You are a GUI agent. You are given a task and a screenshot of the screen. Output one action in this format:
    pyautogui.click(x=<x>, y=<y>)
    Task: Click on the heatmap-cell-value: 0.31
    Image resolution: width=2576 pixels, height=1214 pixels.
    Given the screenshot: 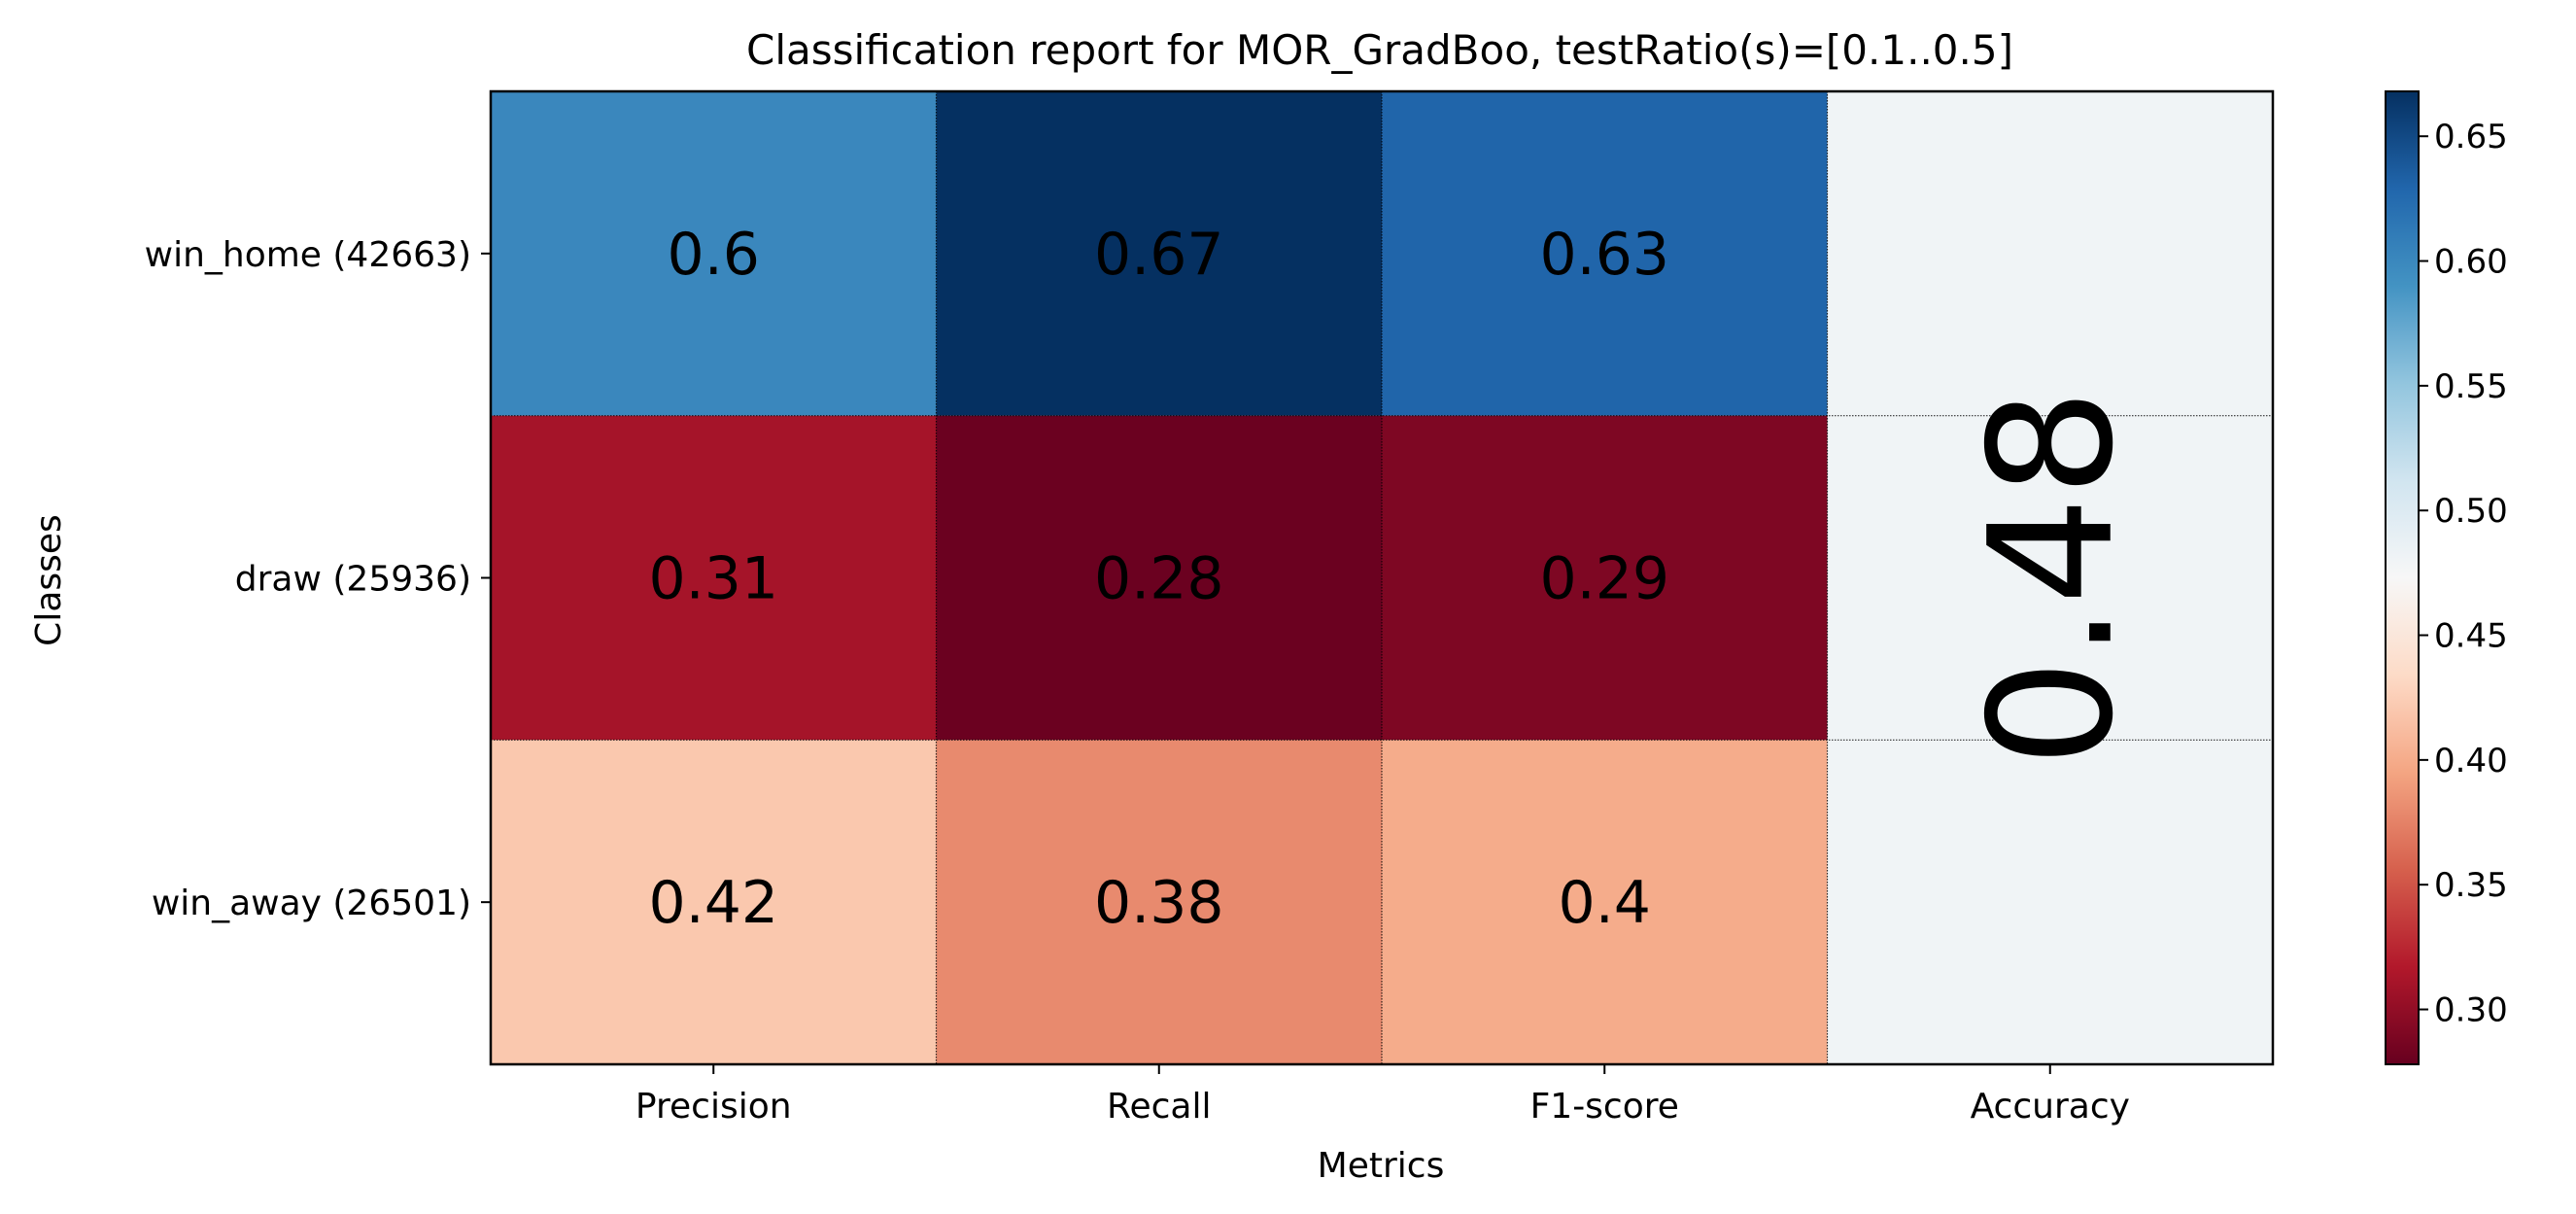 What is the action you would take?
    pyautogui.click(x=713, y=579)
    